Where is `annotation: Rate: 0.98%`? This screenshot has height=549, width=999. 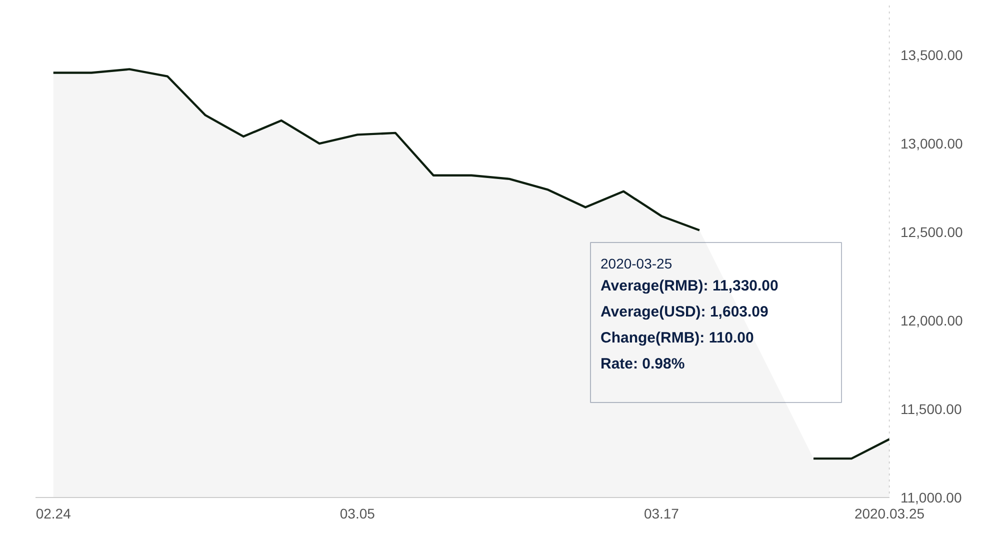
annotation: Rate: 0.98% is located at coordinates (642, 364).